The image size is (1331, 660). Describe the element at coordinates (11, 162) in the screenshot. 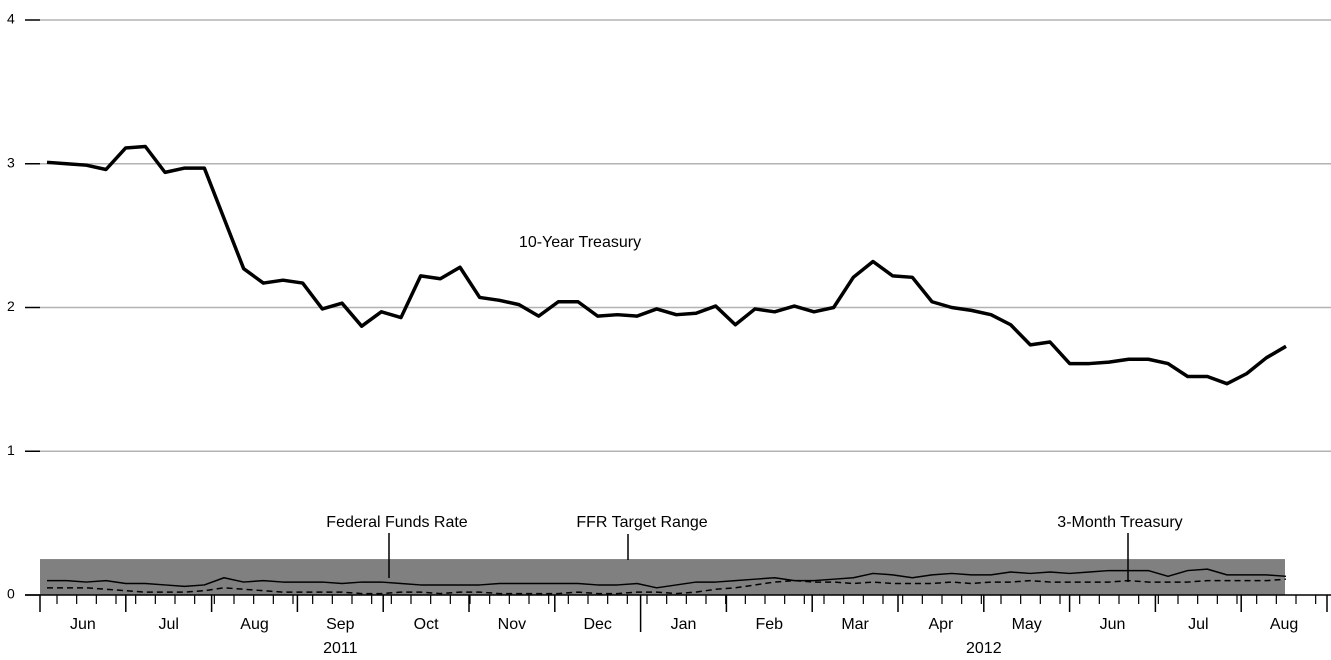

I see `y-tick-label: 3` at that location.